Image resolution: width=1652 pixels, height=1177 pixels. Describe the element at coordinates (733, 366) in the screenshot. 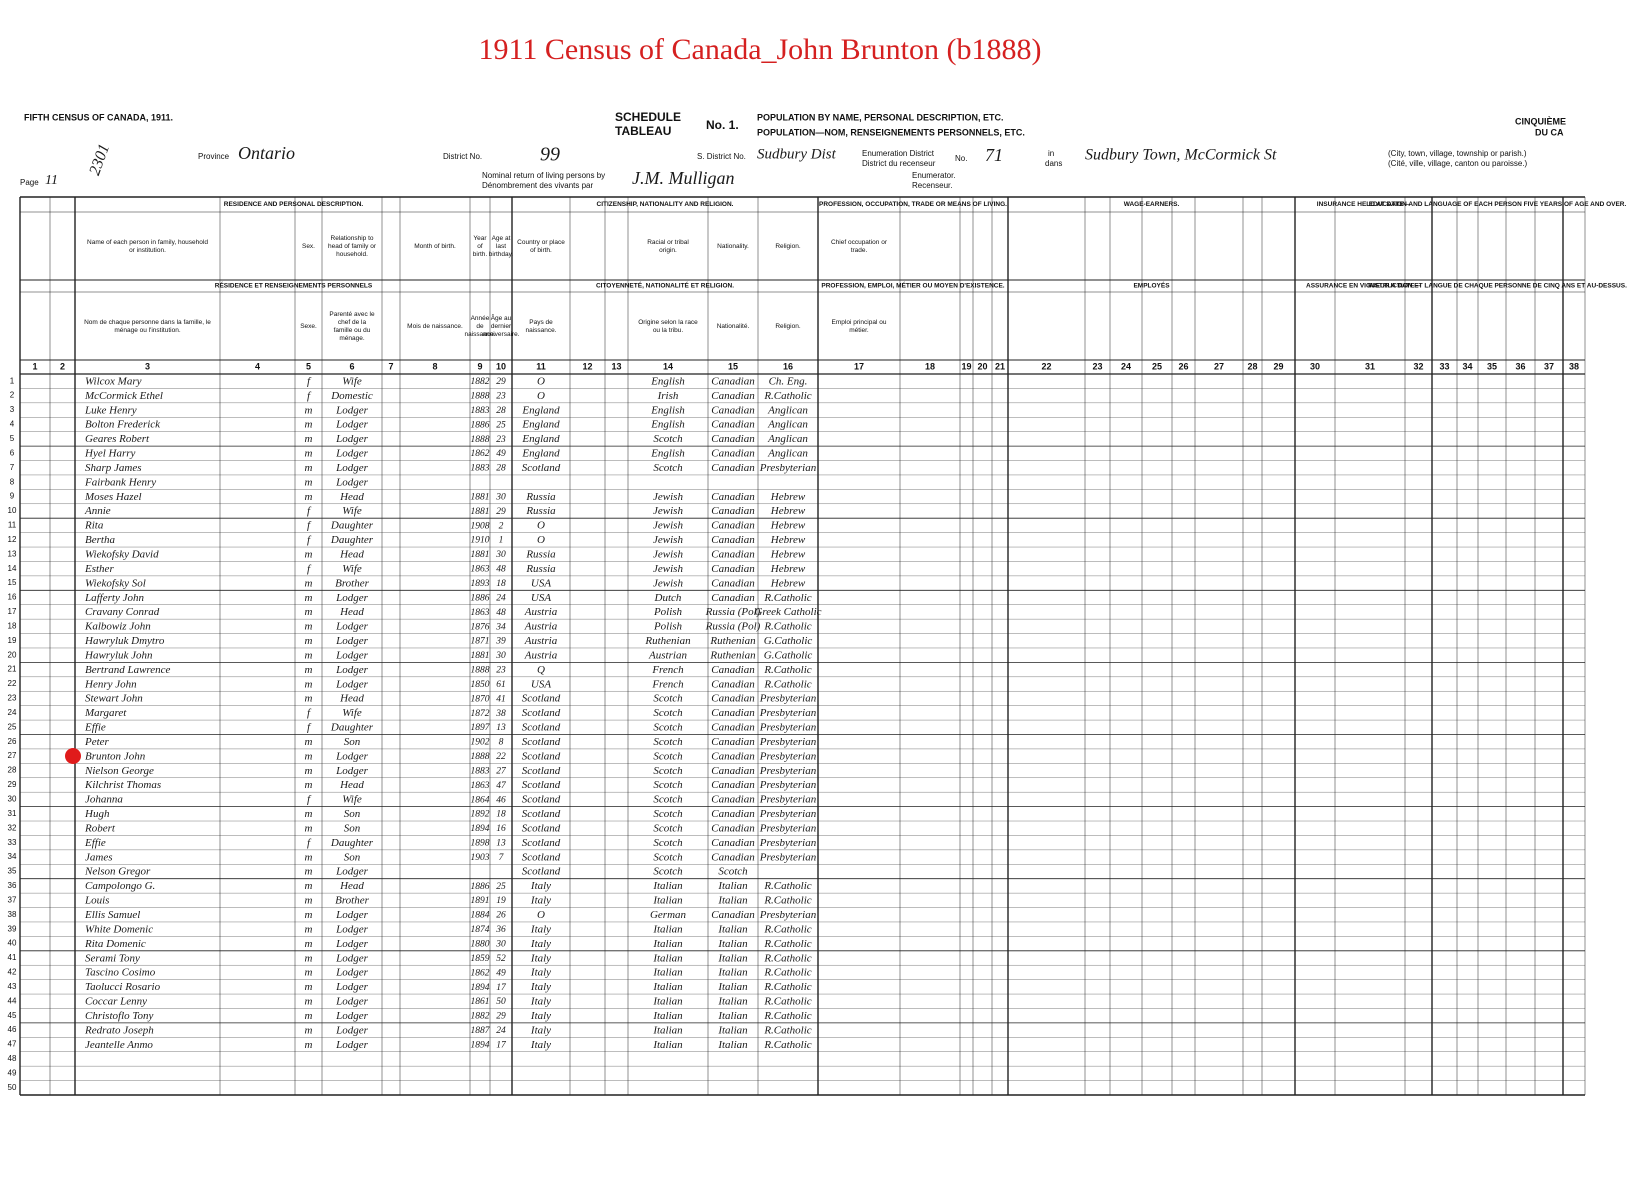

I see `column-number: 15` at that location.